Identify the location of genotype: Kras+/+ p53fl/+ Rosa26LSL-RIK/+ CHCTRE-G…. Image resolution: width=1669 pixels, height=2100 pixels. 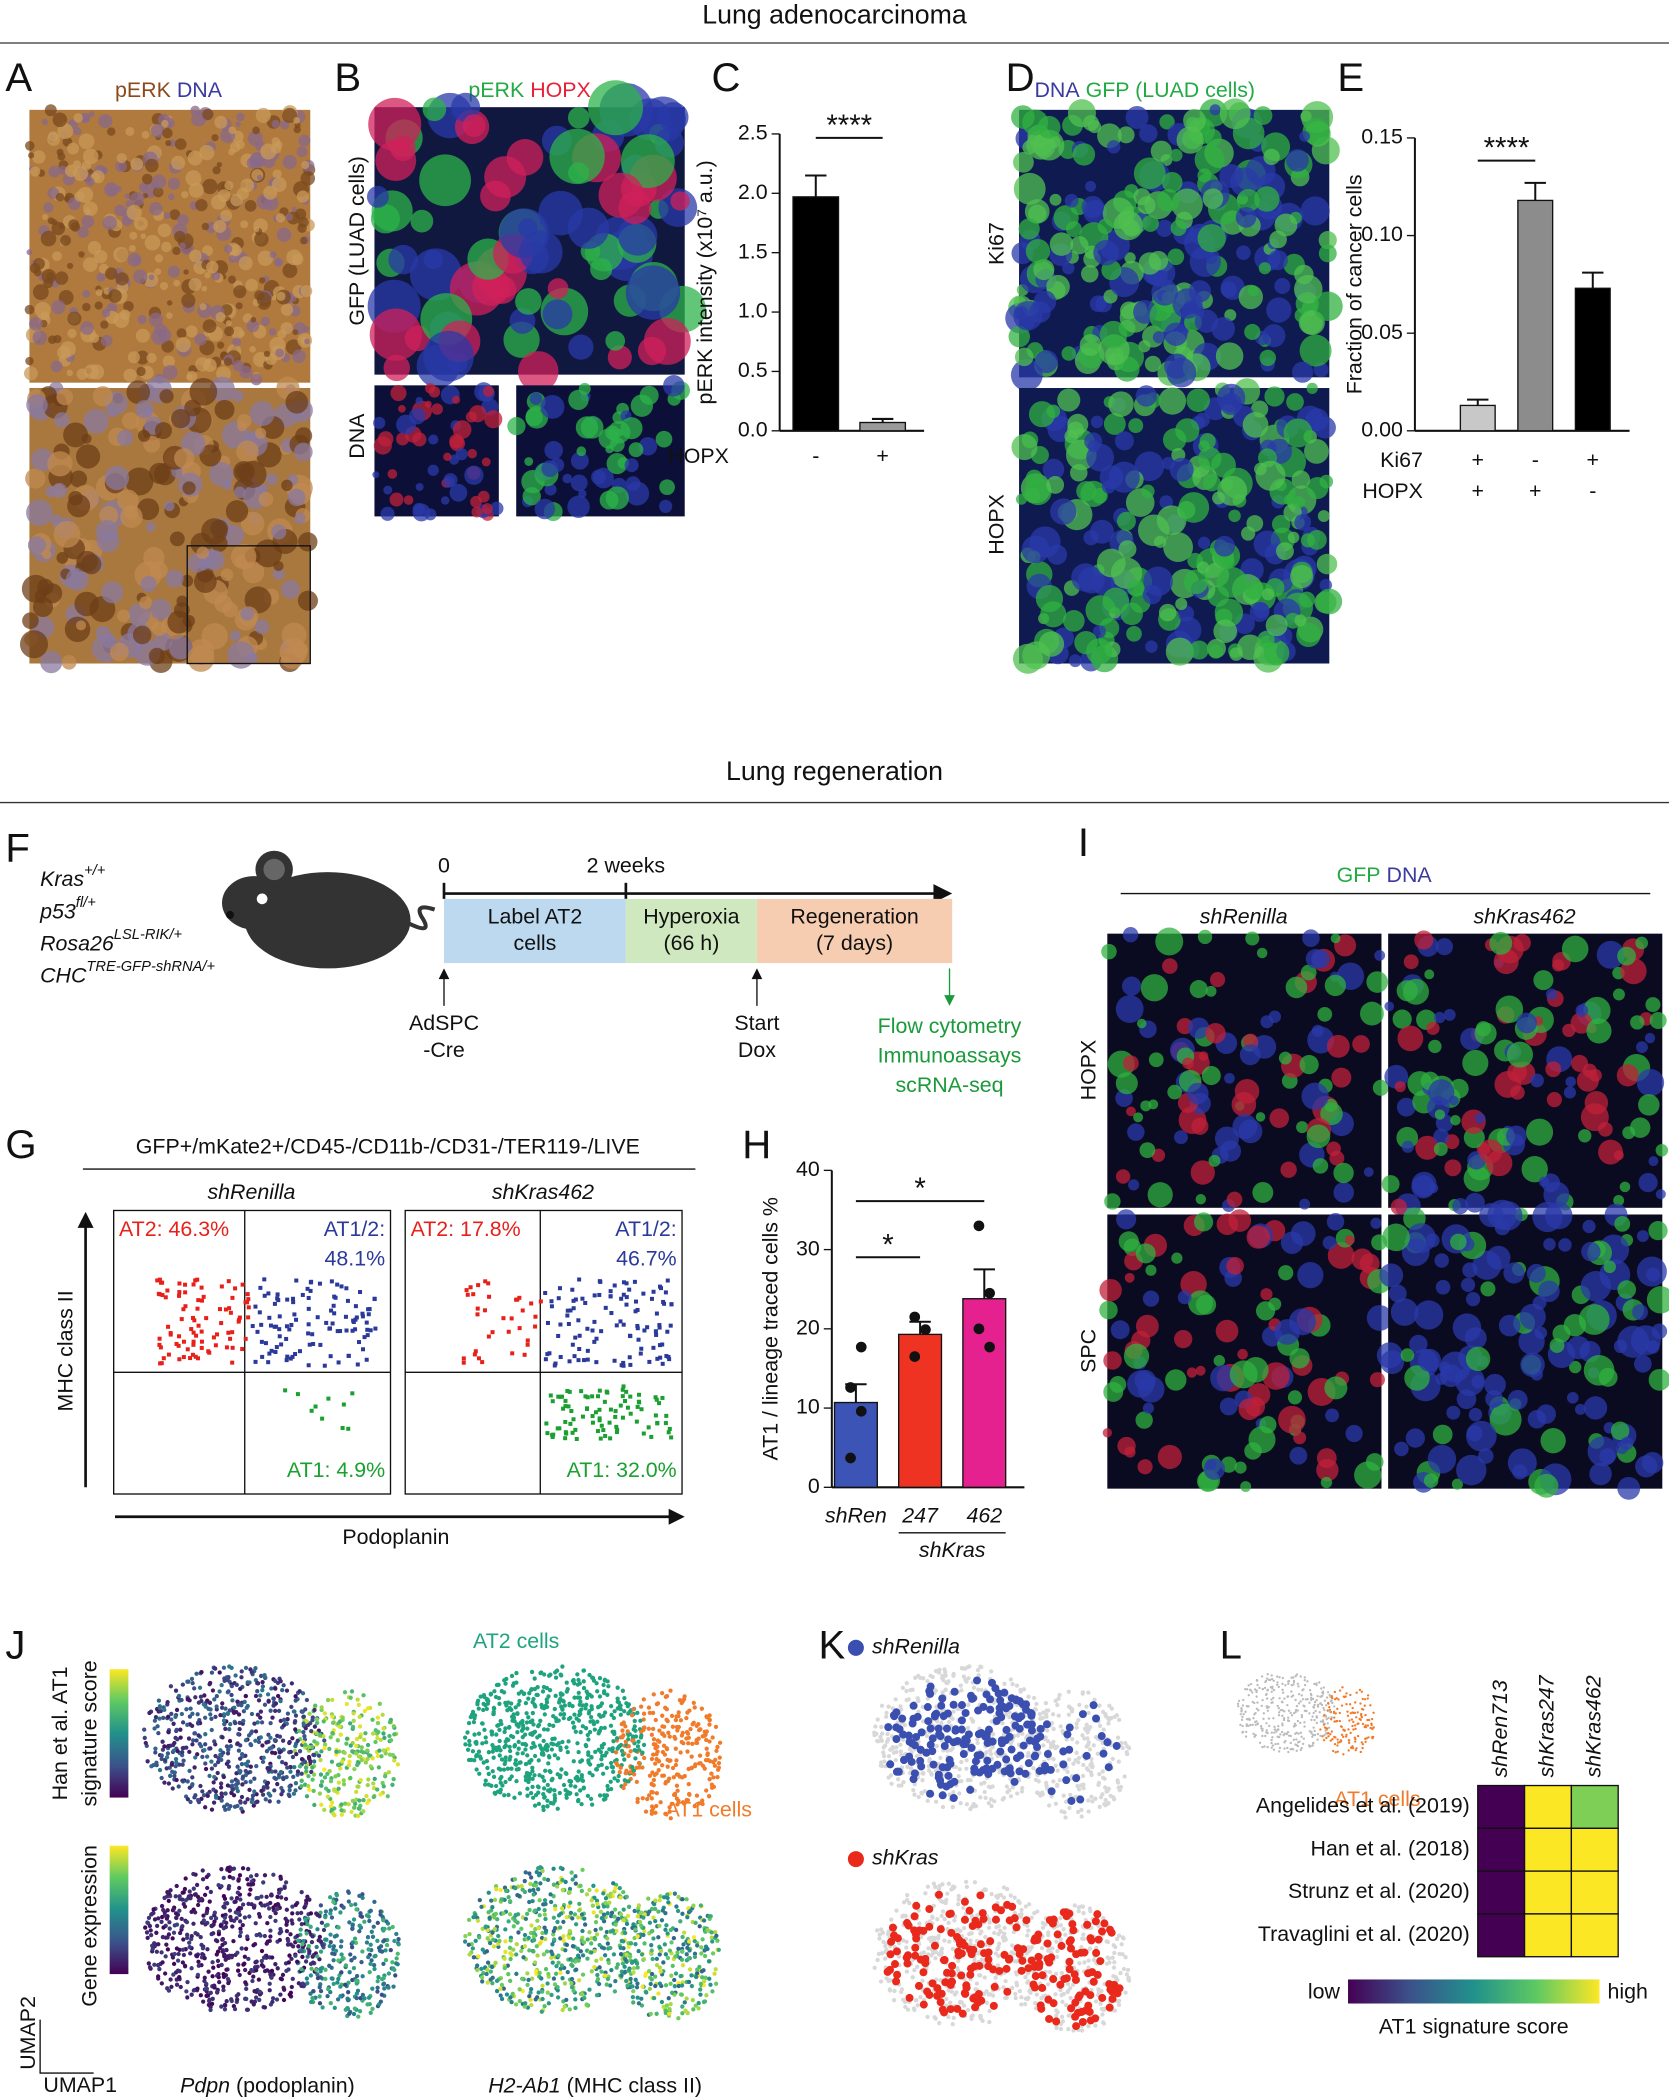
(127, 925).